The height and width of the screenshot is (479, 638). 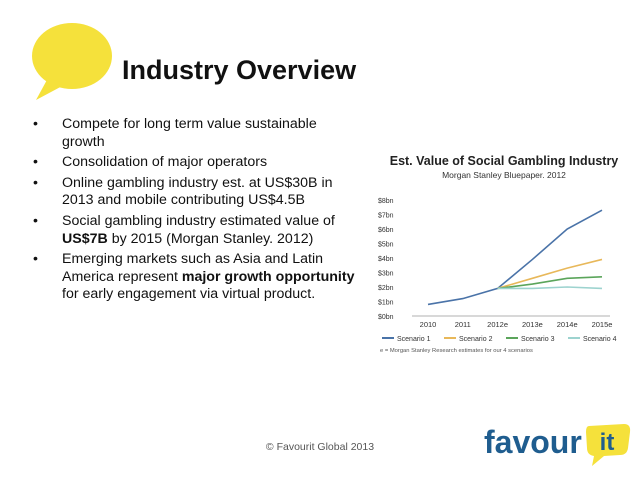 I want to click on y-tick-label: $2bn, so click(x=386, y=288).